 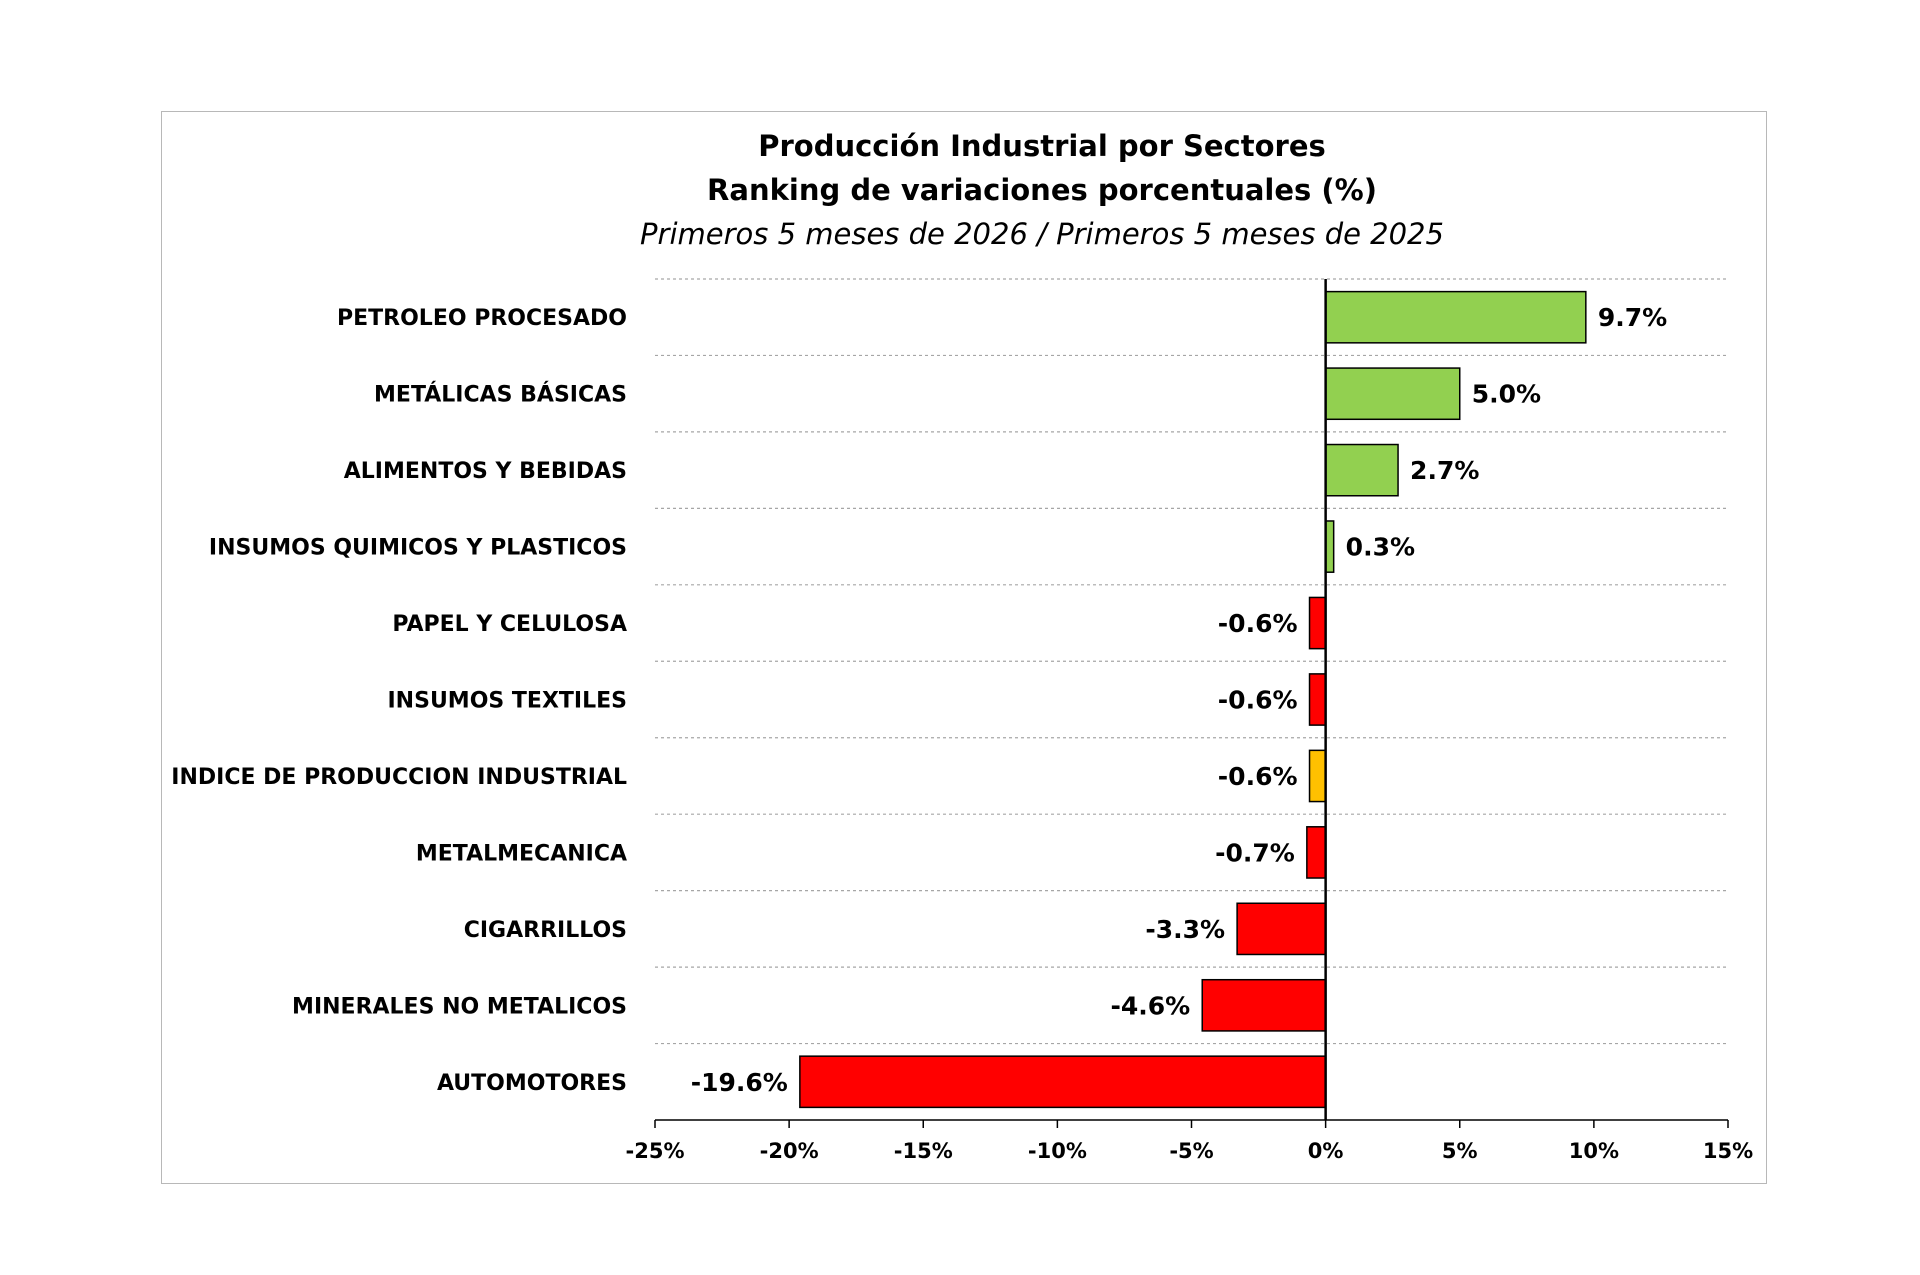 What do you see at coordinates (508, 701) in the screenshot?
I see `category-label: INSUMOS TEXTILES` at bounding box center [508, 701].